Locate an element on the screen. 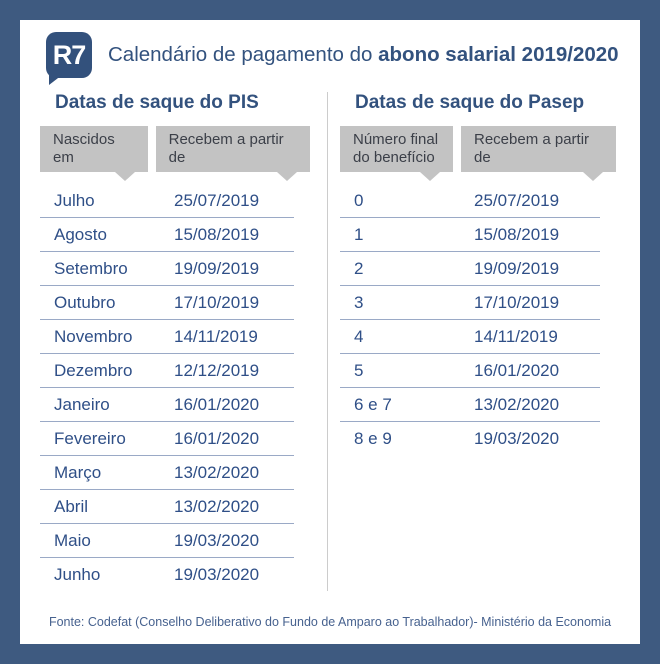  row-label-cell: Abril is located at coordinates (71, 506).